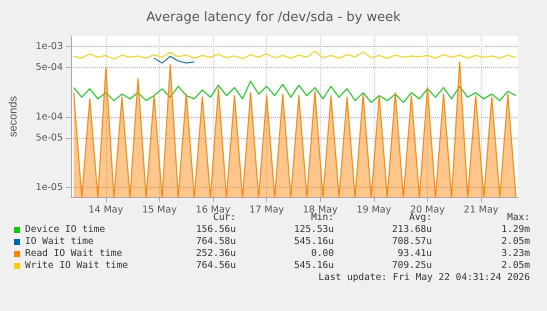 The height and width of the screenshot is (311, 547). I want to click on y-tick-label: 1e-04, so click(49, 116).